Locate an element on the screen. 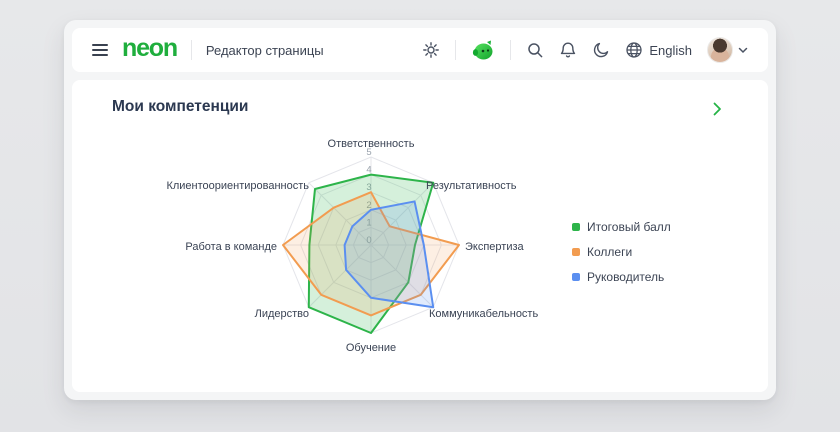 The height and width of the screenshot is (432, 840). legend-item: Итоговый балл is located at coordinates (621, 227).